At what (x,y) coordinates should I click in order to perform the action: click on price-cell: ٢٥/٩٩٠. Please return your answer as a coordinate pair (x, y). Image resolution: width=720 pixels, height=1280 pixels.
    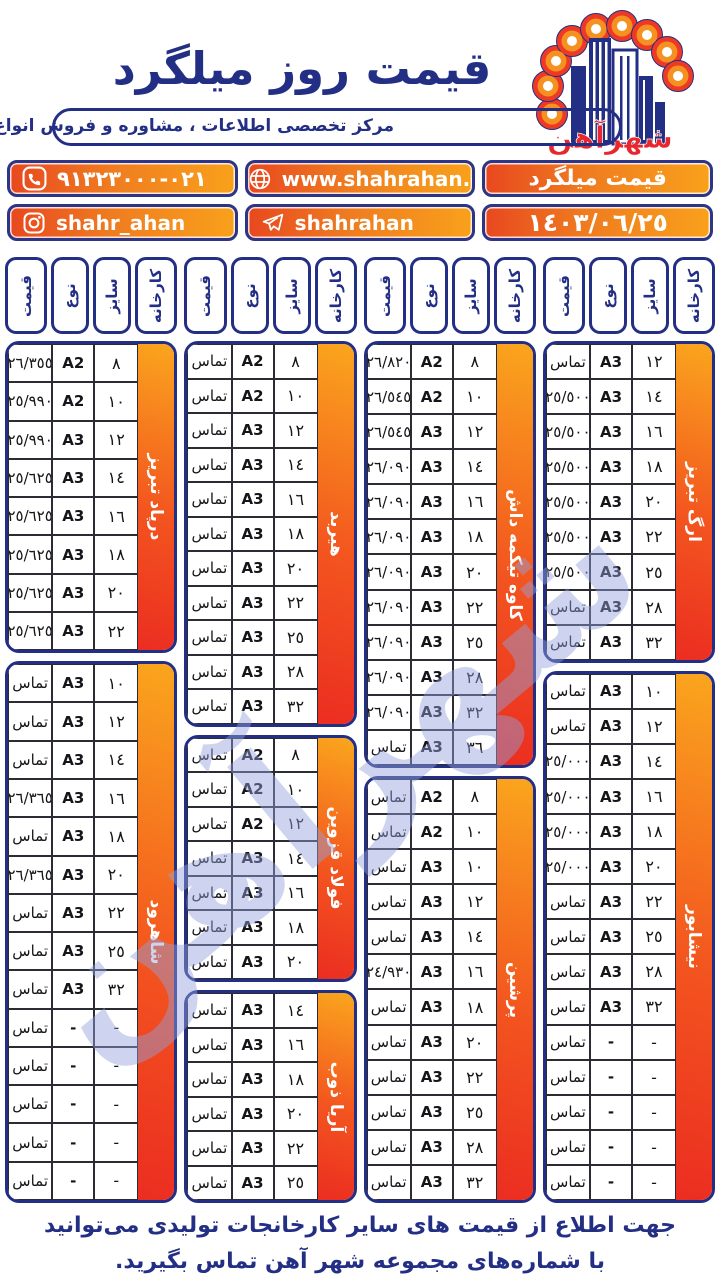
    Looking at the image, I should click on (30, 439).